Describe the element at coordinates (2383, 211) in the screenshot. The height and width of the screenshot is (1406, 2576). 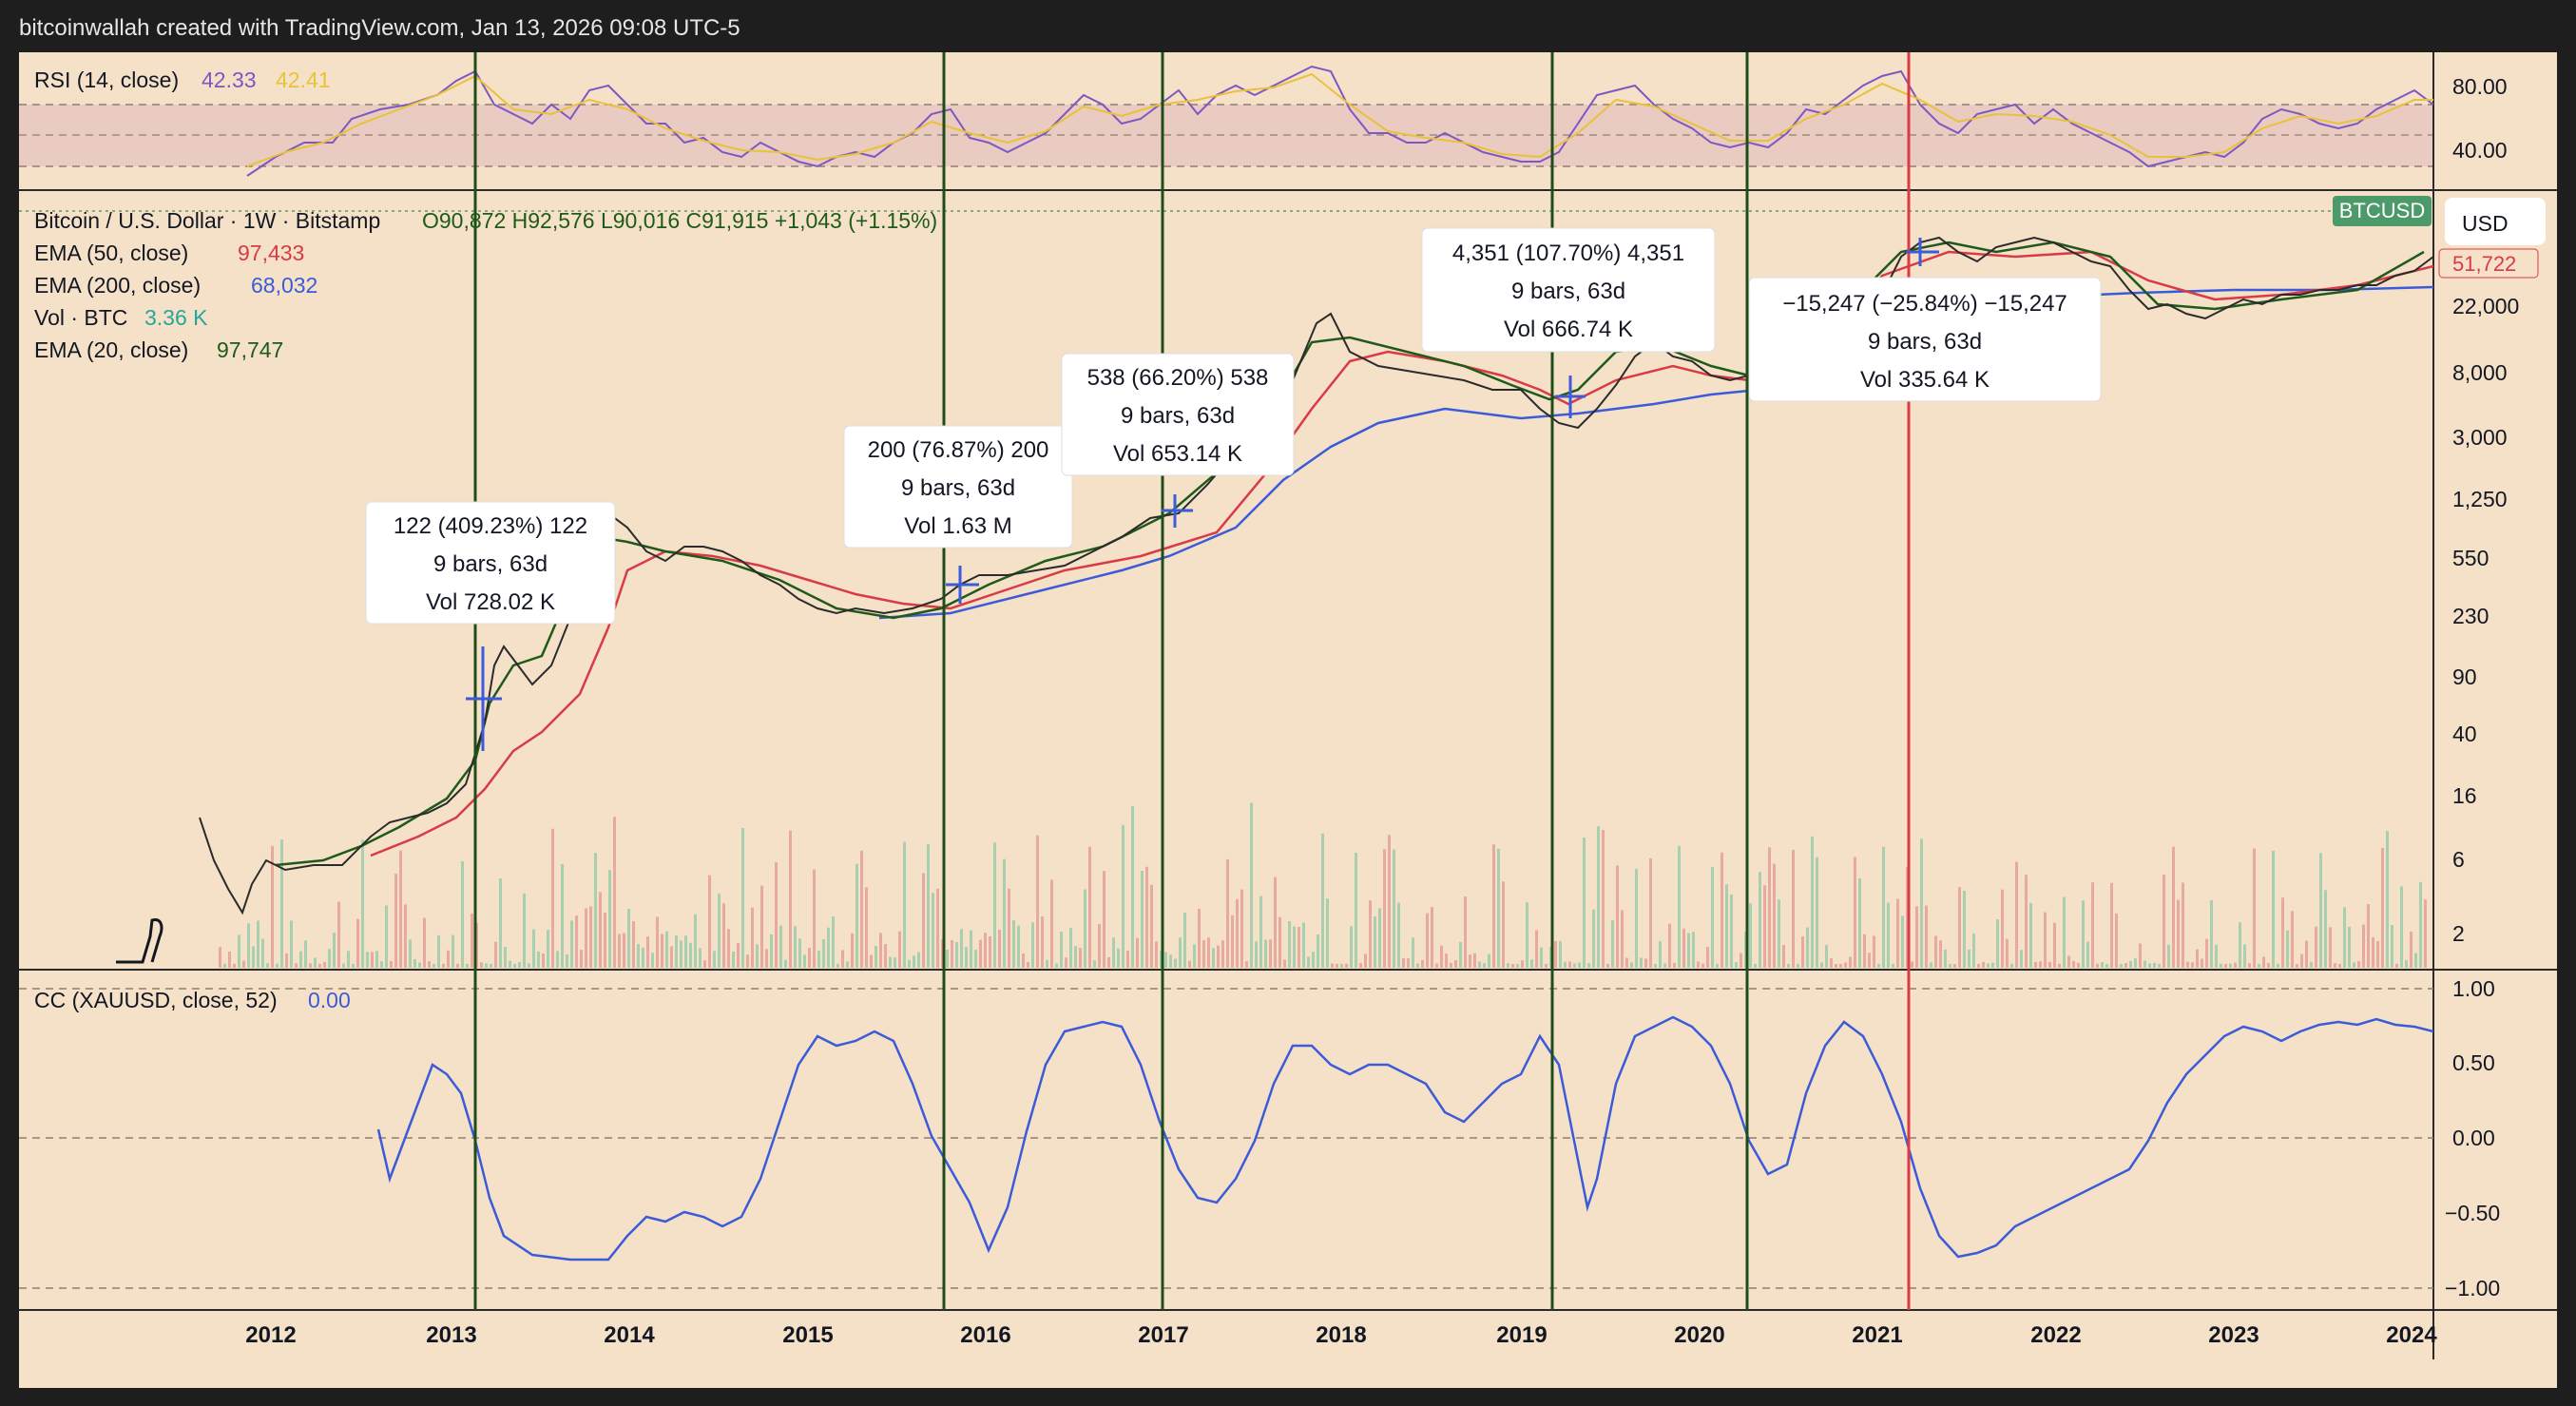
I see `symbol-badge: BTCUSD` at that location.